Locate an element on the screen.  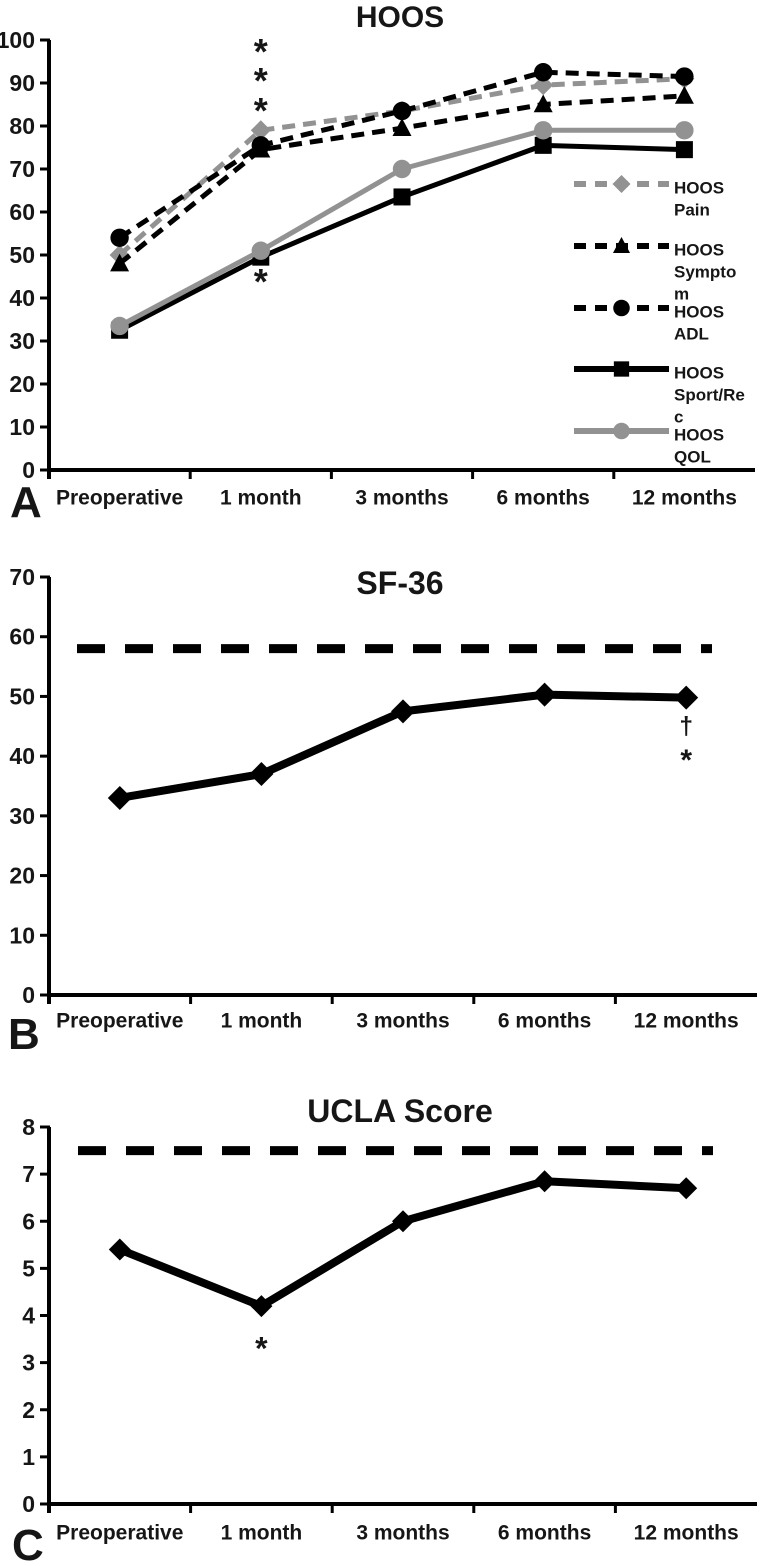
legend-label-hoos-sport-rec: c is located at coordinates (678, 417).